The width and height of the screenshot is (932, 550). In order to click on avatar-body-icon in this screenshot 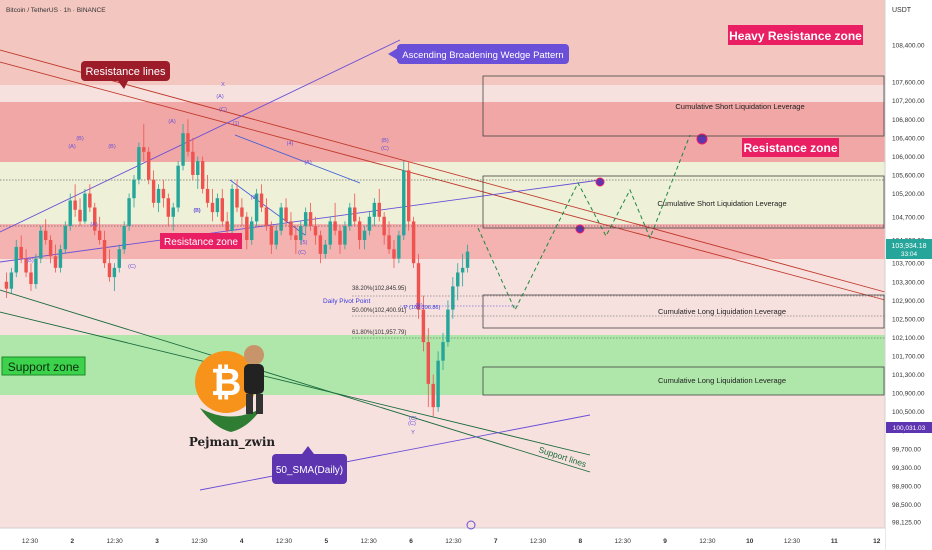, I will do `click(254, 379)`.